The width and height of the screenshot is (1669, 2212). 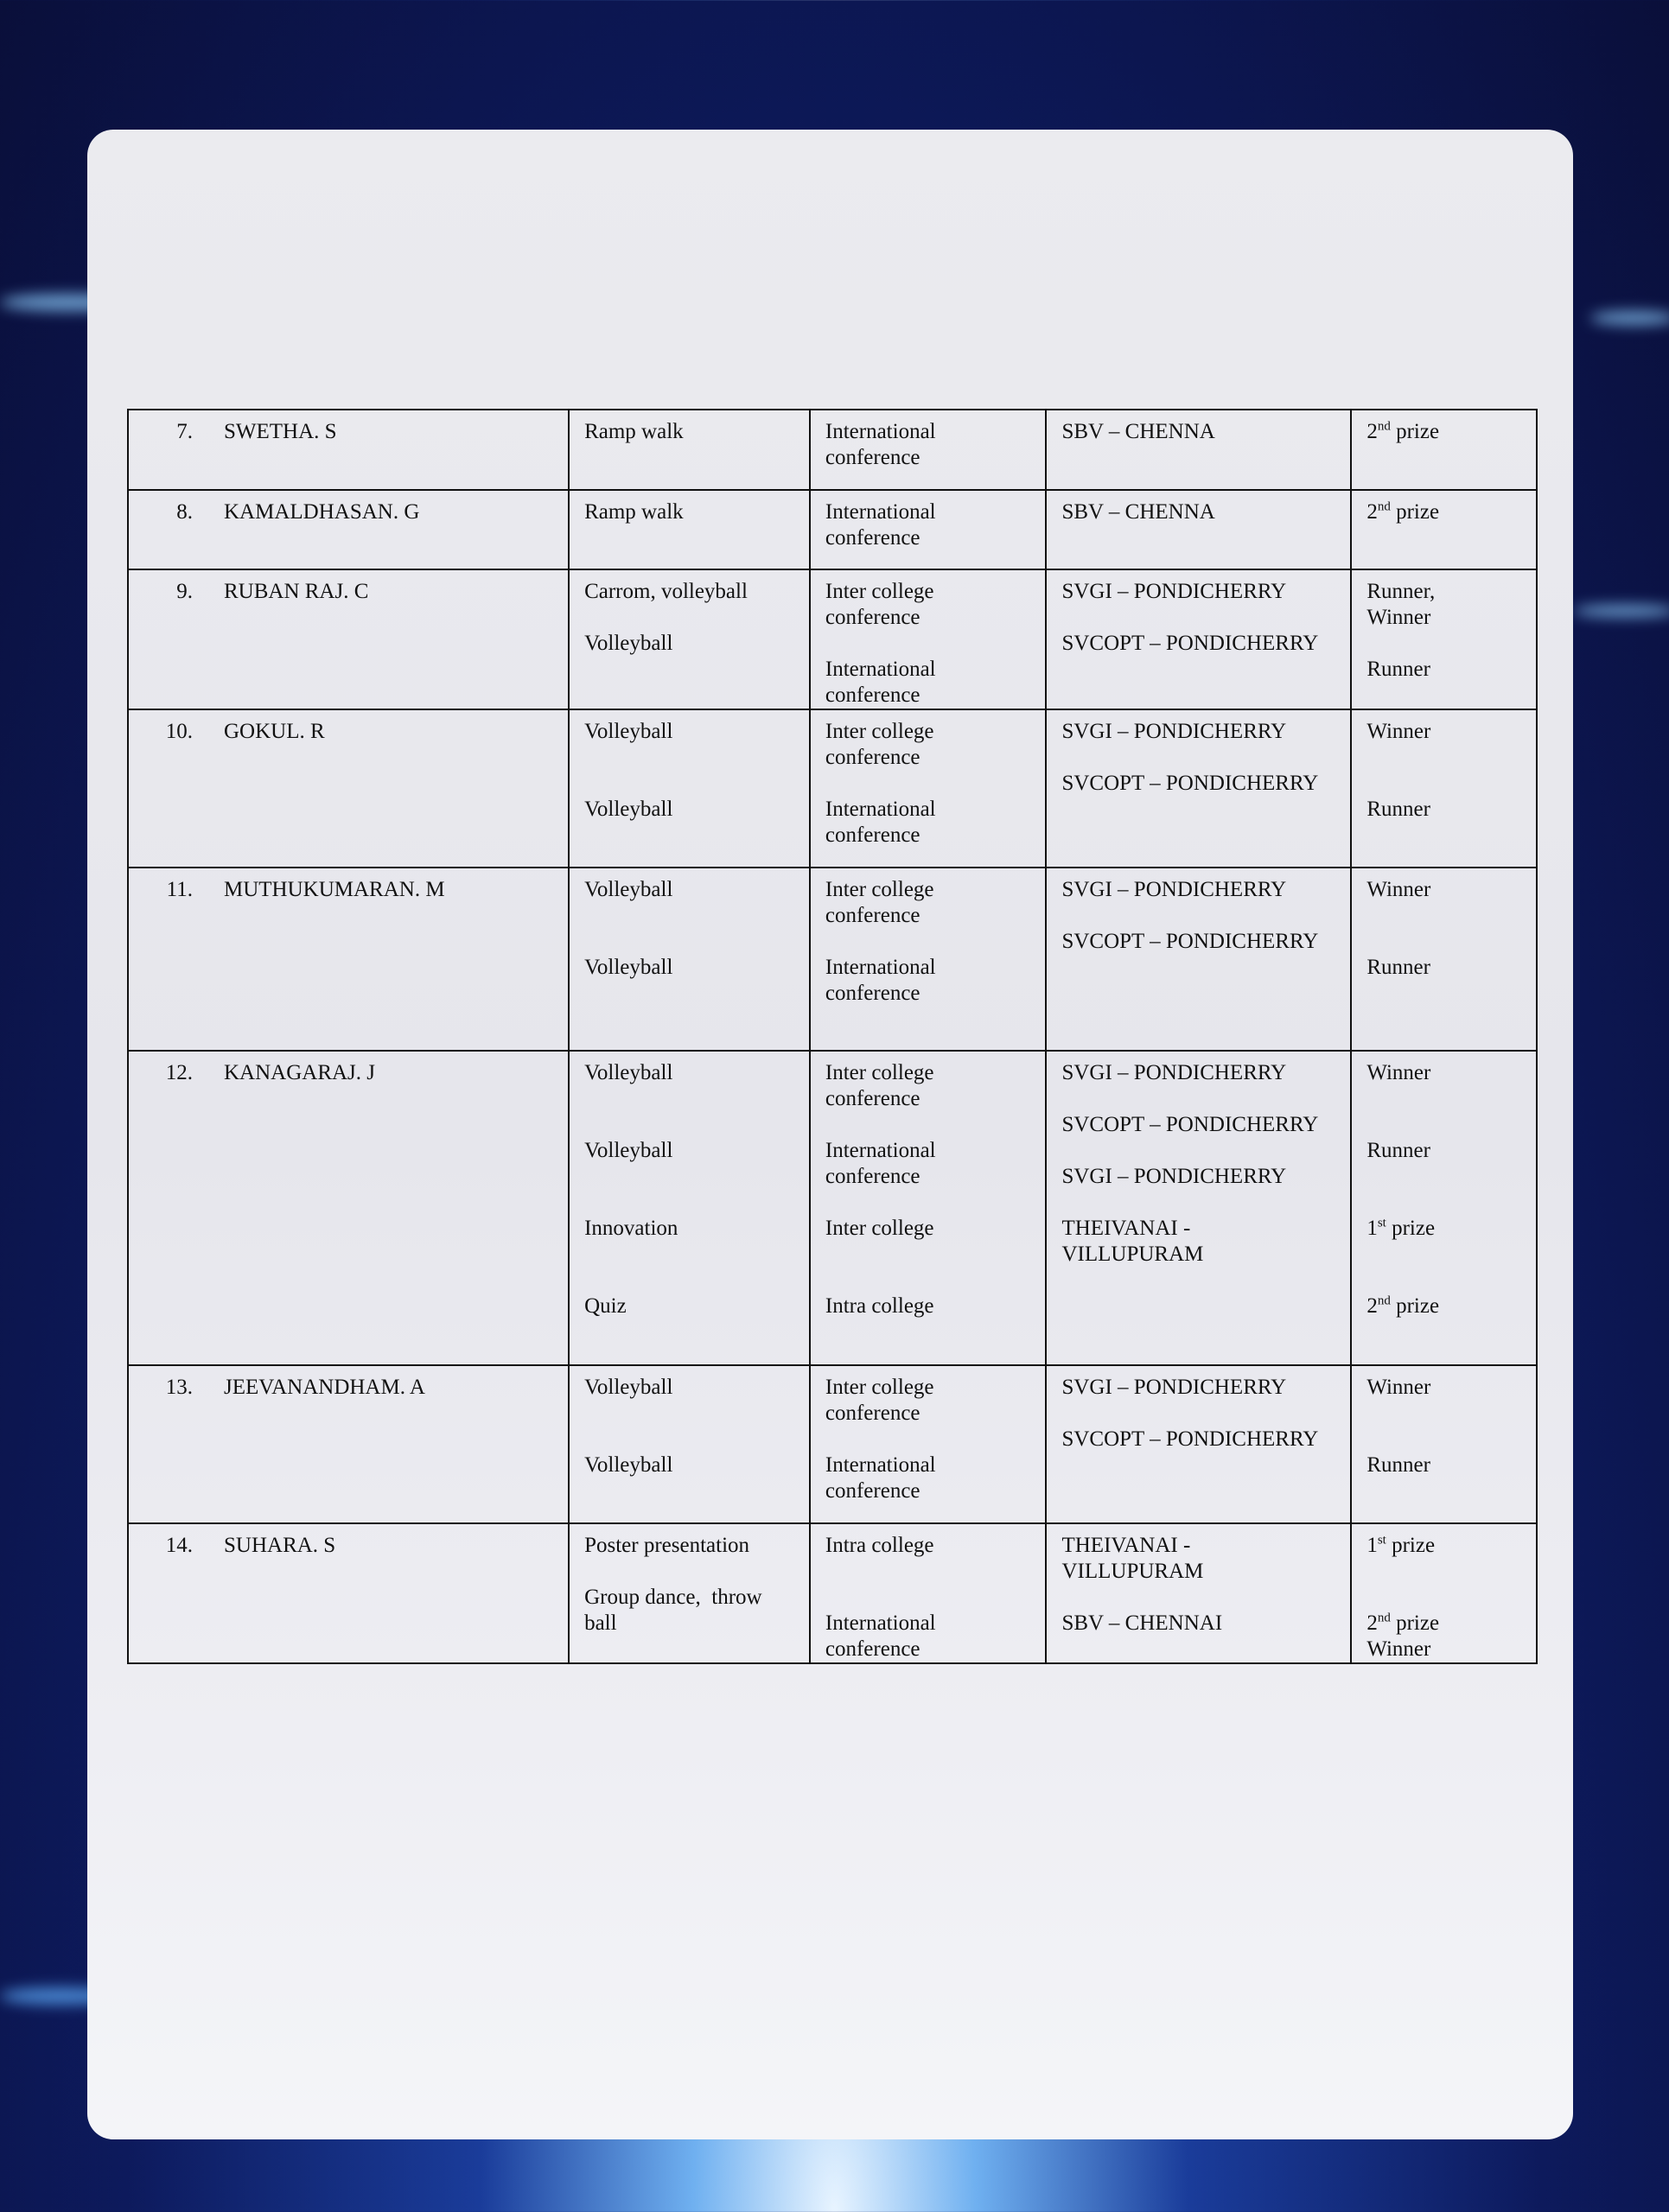 What do you see at coordinates (689, 788) in the screenshot?
I see `event-cell: Volleyball Volleyball` at bounding box center [689, 788].